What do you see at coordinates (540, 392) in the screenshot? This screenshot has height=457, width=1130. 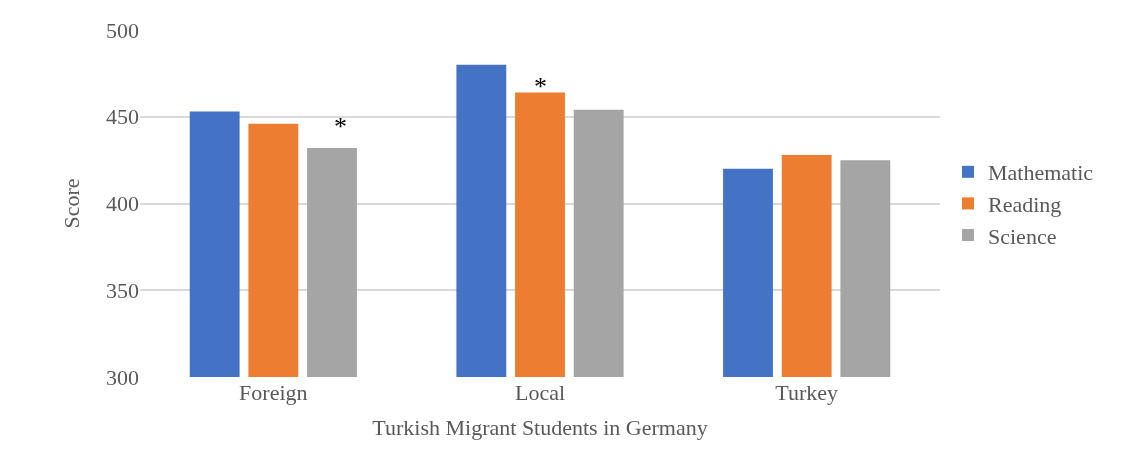 I see `x-tick-label: Local` at bounding box center [540, 392].